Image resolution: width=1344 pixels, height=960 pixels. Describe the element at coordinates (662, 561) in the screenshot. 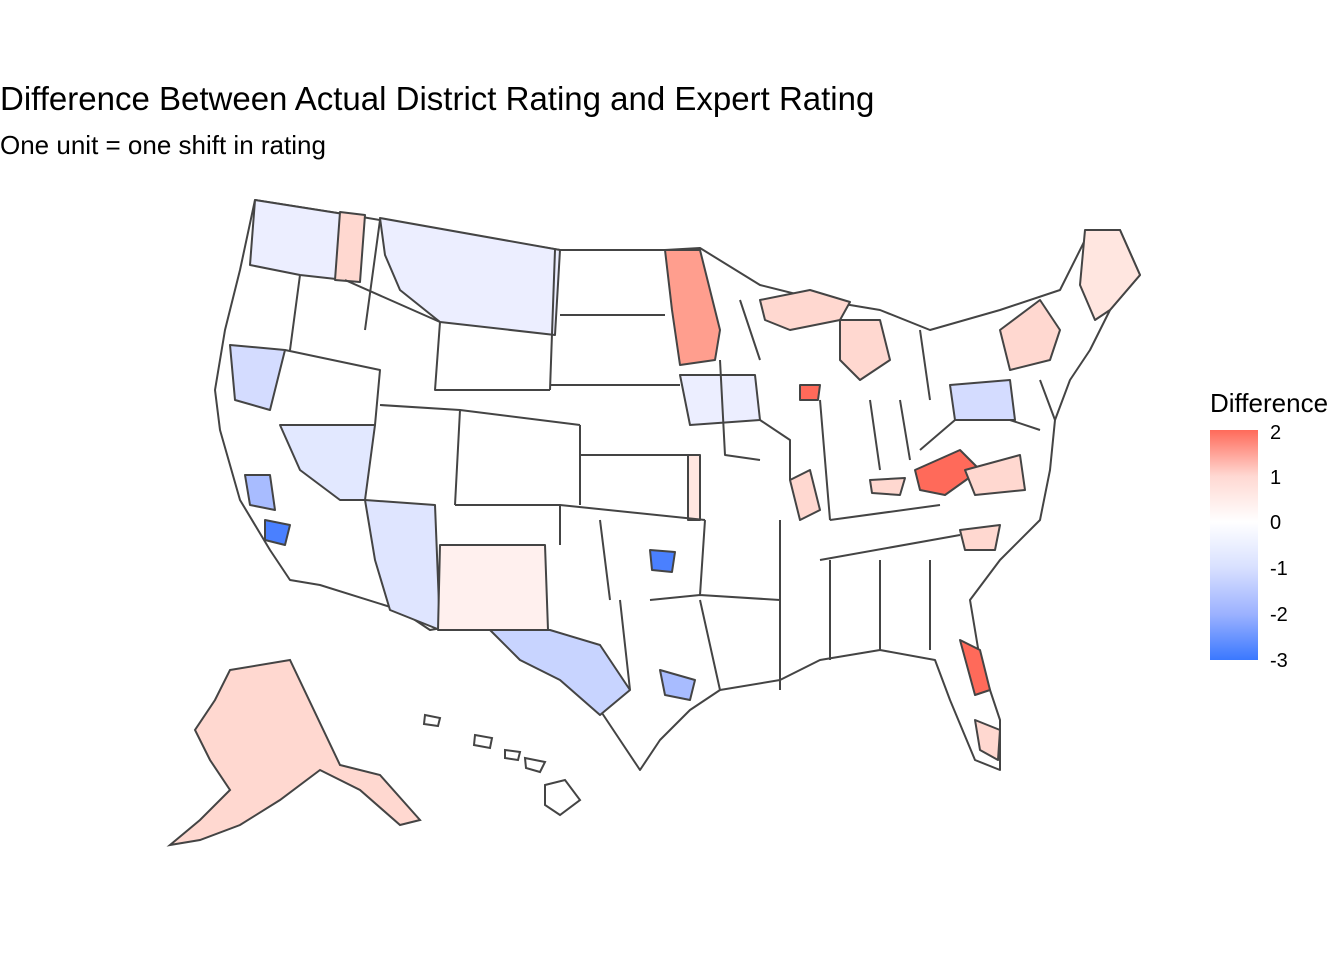

I see `district-ok` at that location.